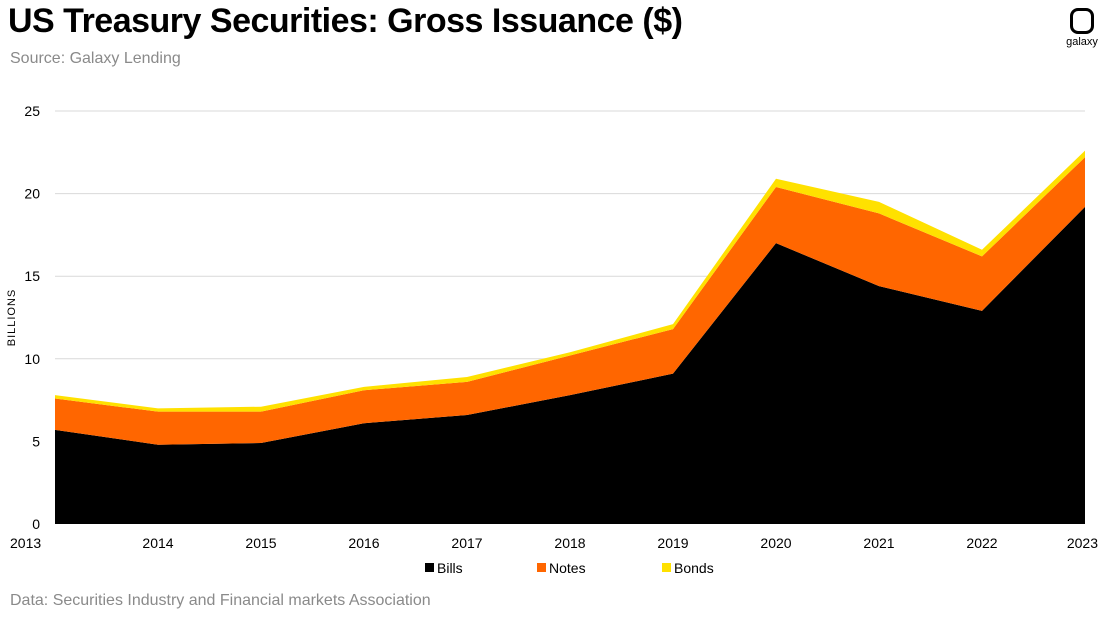 The height and width of the screenshot is (617, 1100). What do you see at coordinates (569, 543) in the screenshot?
I see `x-tick-label: 2018` at bounding box center [569, 543].